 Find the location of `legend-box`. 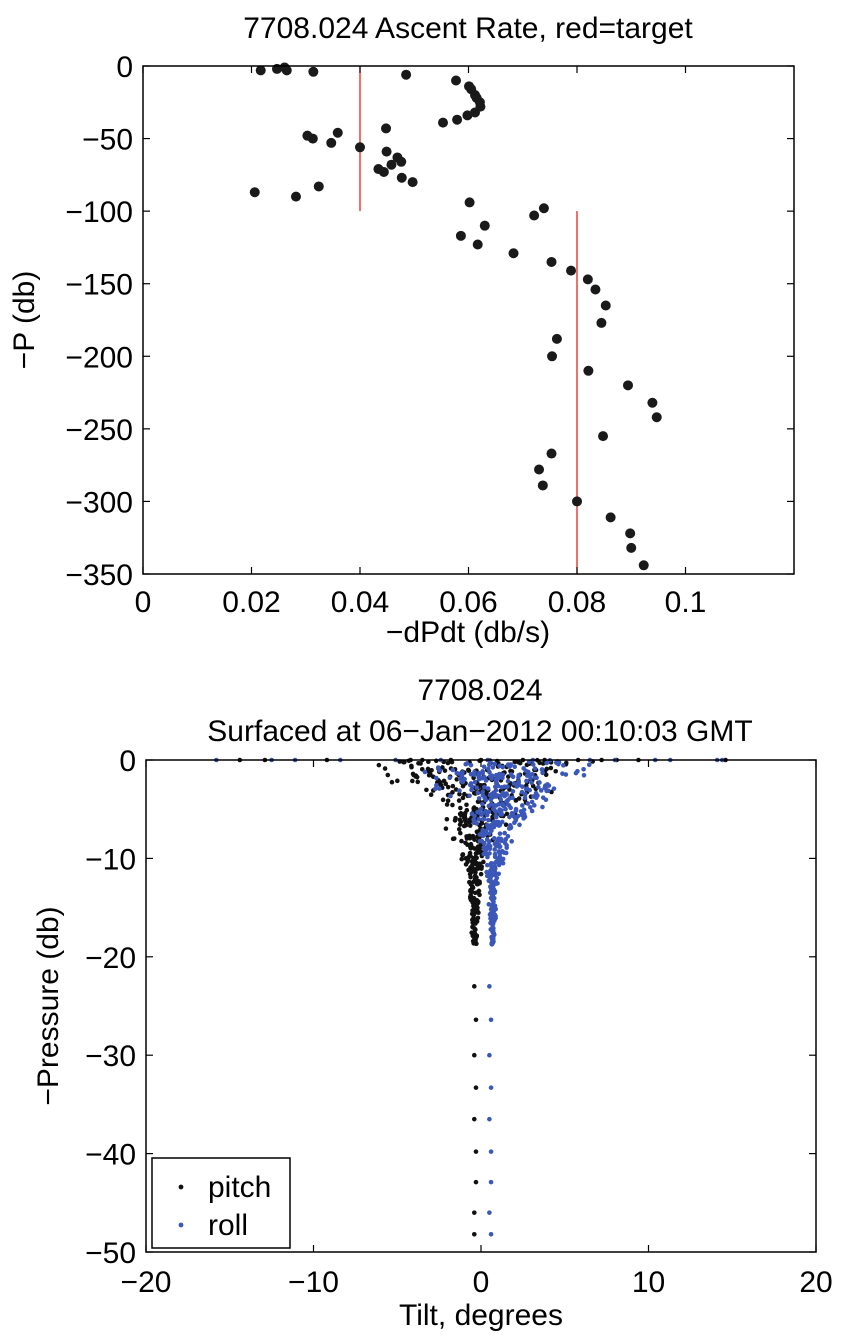

legend-box is located at coordinates (221, 1203).